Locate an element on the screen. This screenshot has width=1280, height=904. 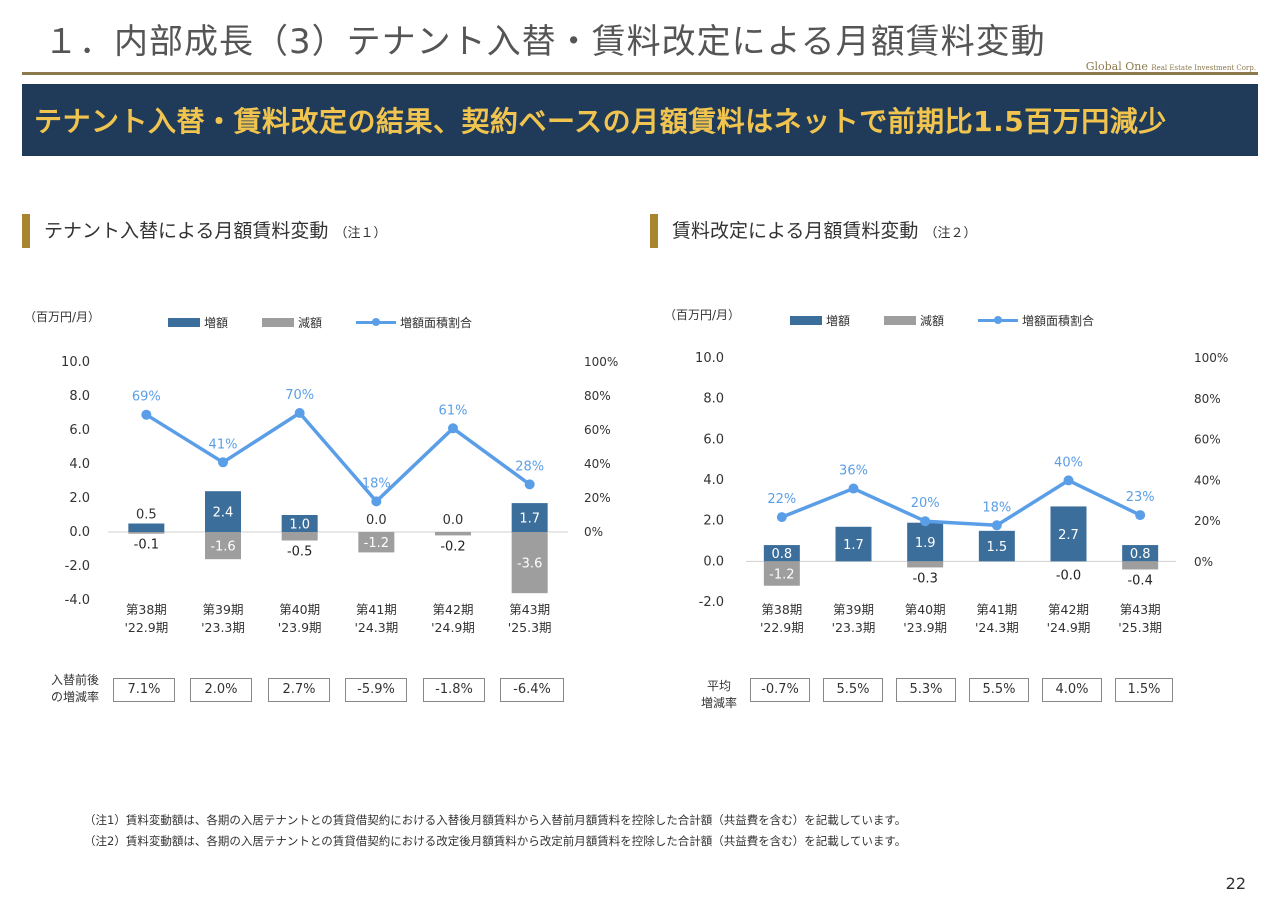
y-tick-label: 4.0 is located at coordinates (79, 464).